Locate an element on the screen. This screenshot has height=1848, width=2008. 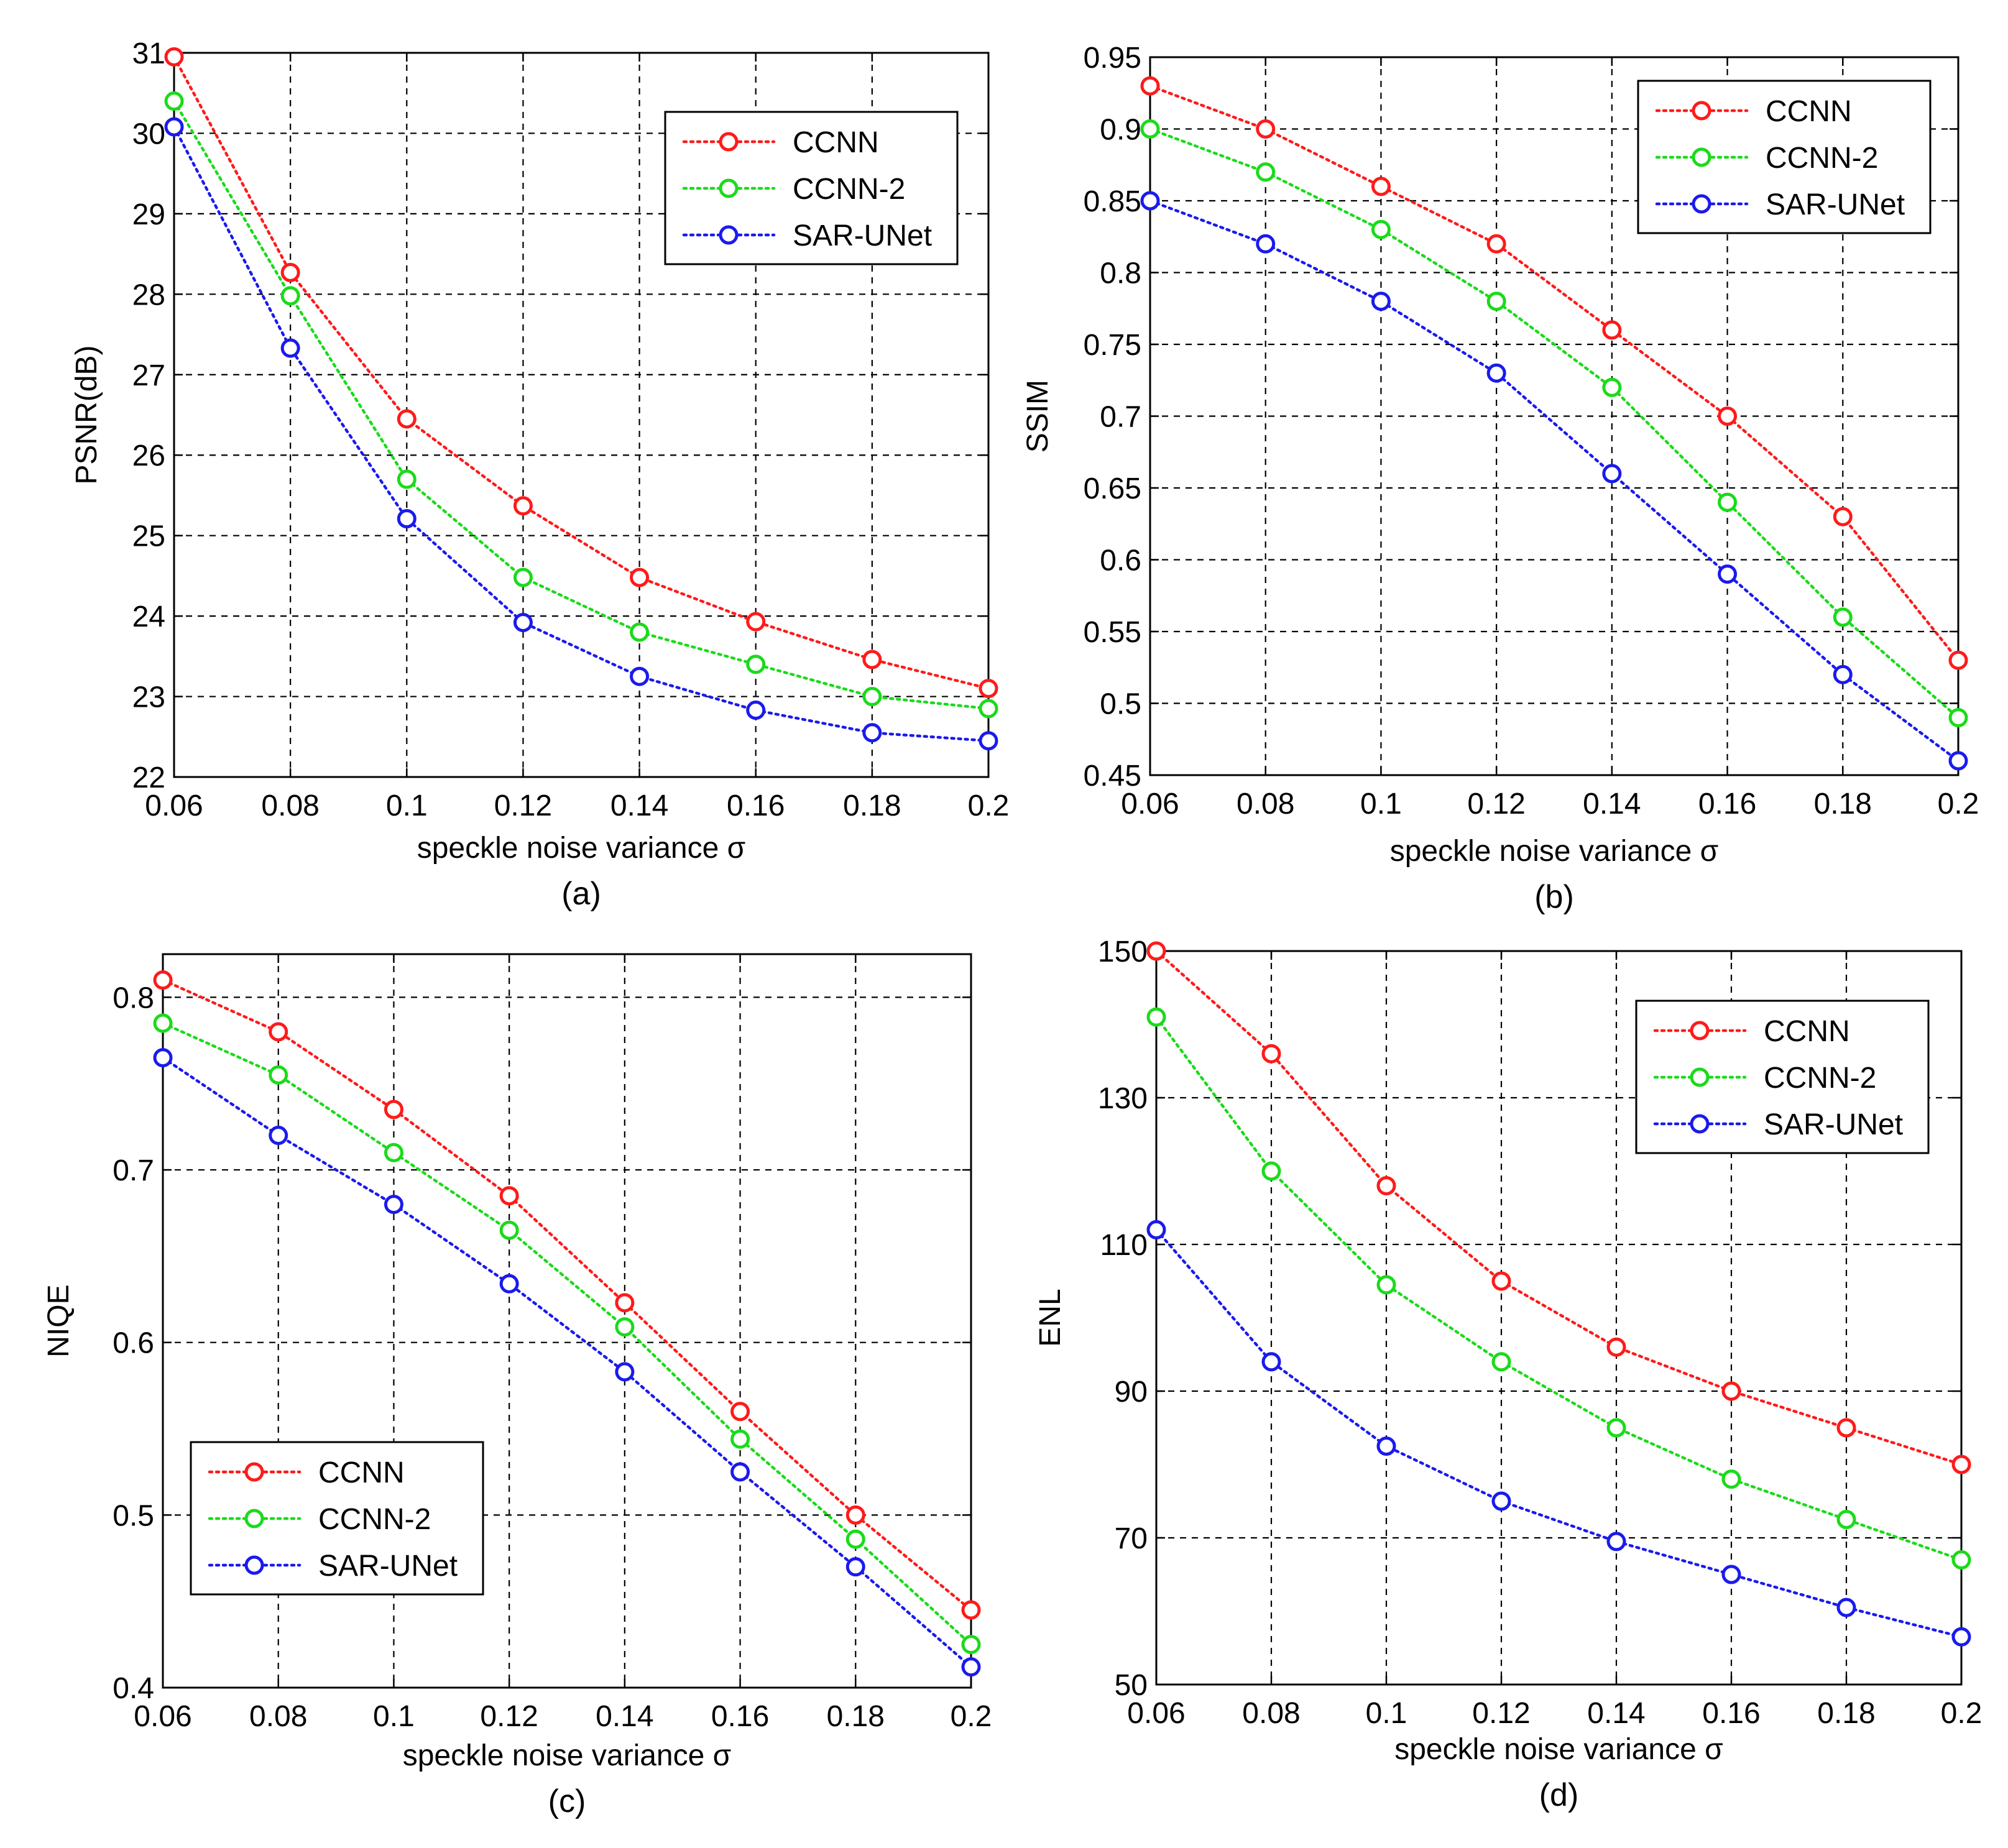
y-tick-label: 0.4 is located at coordinates (133, 1688).